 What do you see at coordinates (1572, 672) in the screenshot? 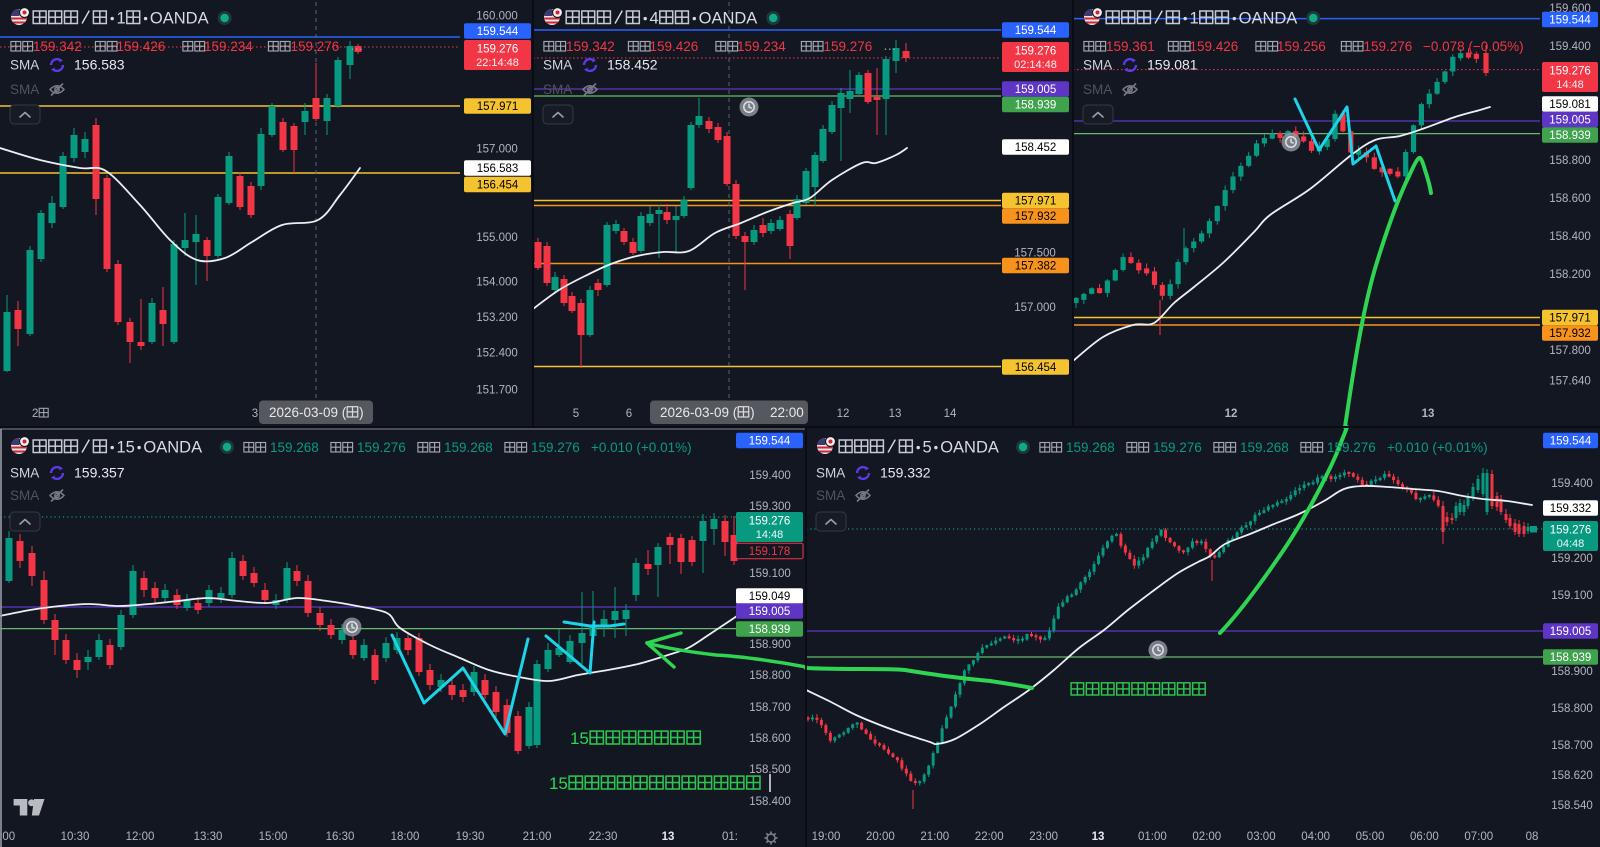
I see `svg-text: 158.900` at bounding box center [1572, 672].